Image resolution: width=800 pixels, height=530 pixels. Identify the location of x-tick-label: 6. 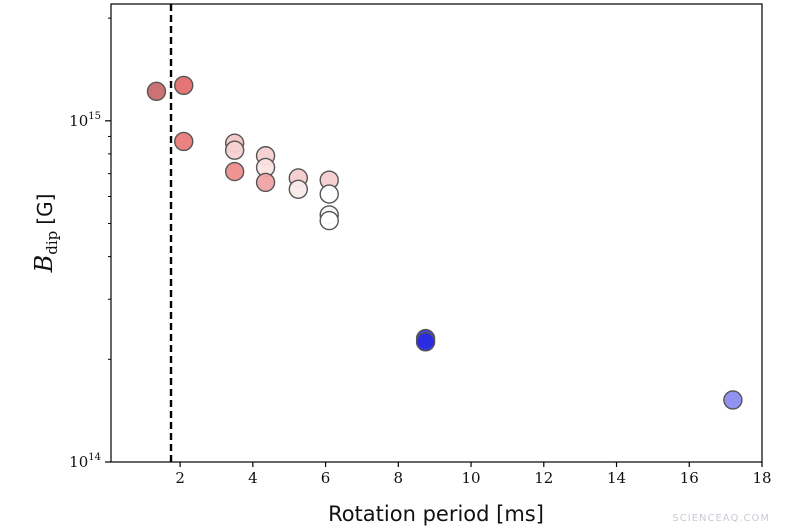
(326, 478).